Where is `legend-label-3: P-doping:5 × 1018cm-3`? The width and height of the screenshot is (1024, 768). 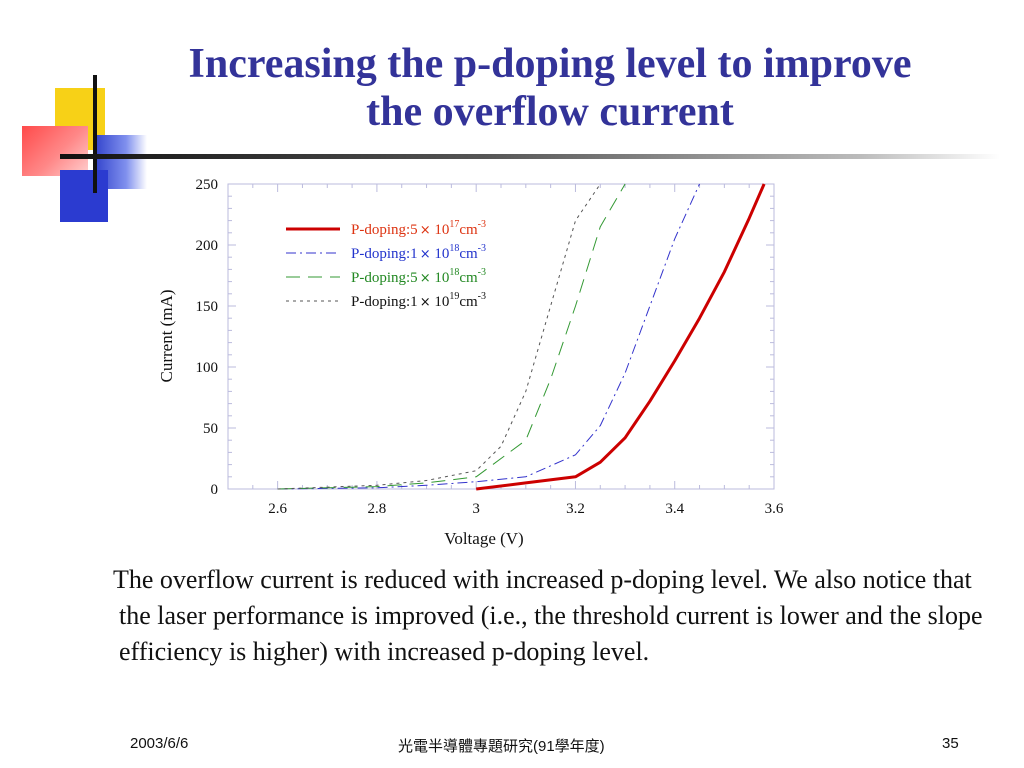
legend-label-3: P-doping:5 × 1018cm-3 is located at coordinates (418, 276).